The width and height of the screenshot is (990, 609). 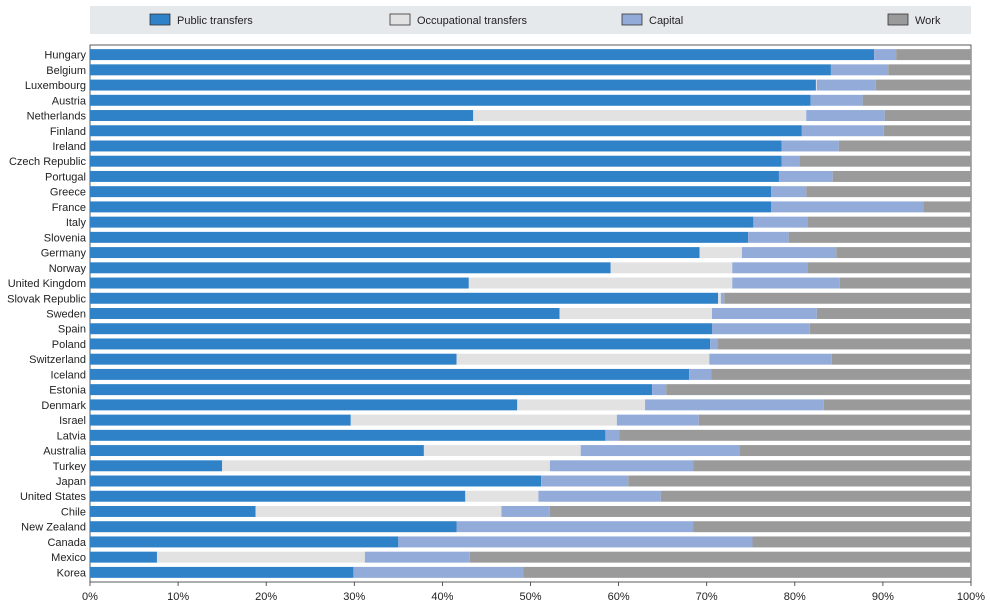 I want to click on bar-latvia-work, so click(x=795, y=435).